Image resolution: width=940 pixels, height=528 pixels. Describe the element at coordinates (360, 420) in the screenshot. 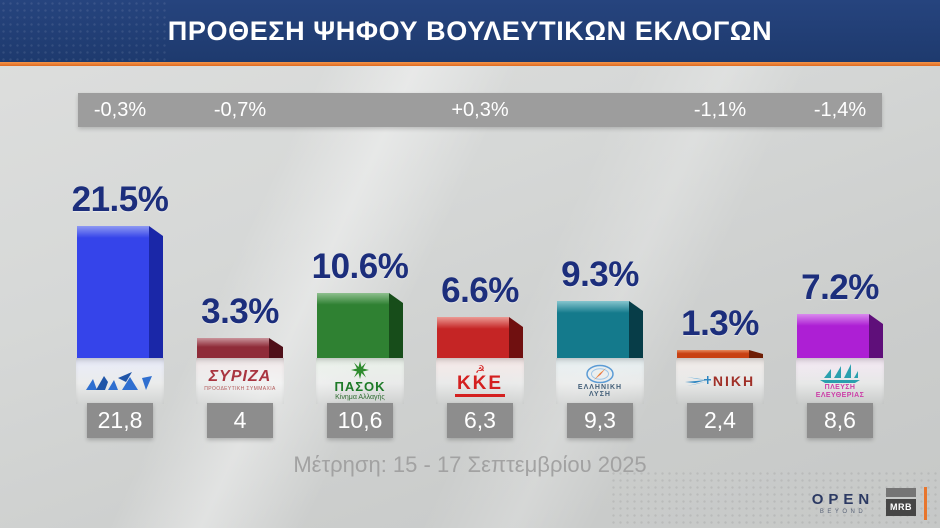

I see `previous-value-pasok: 10,6` at that location.